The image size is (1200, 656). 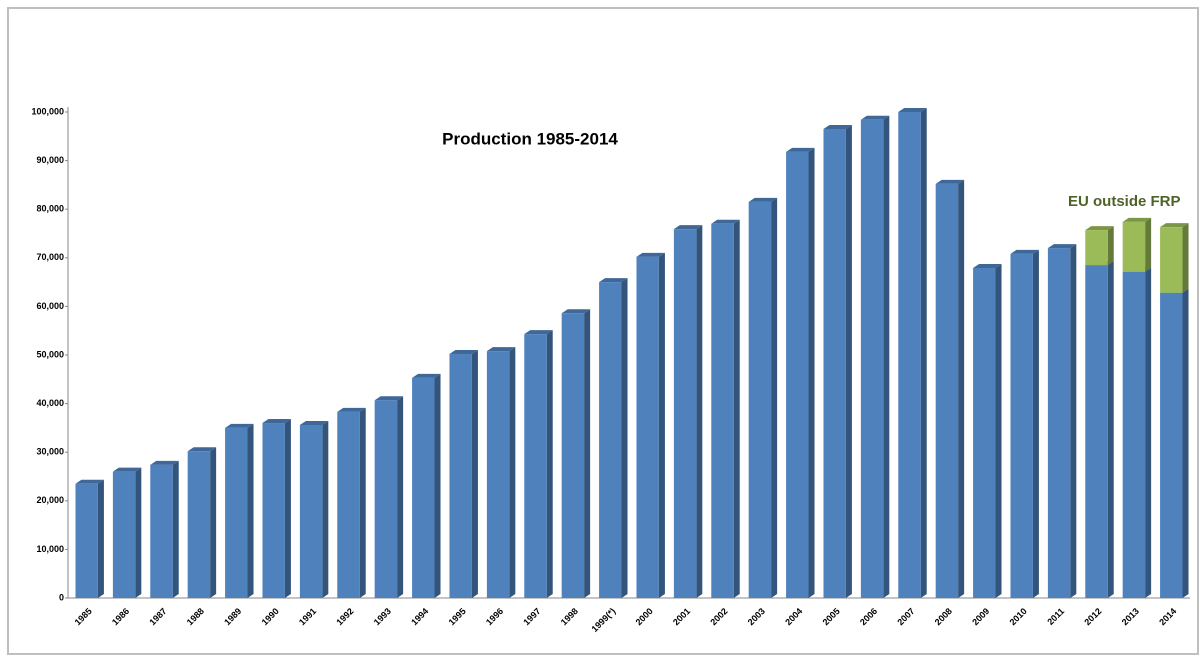 What do you see at coordinates (50, 403) in the screenshot?
I see `y-tick-label: 40,000` at bounding box center [50, 403].